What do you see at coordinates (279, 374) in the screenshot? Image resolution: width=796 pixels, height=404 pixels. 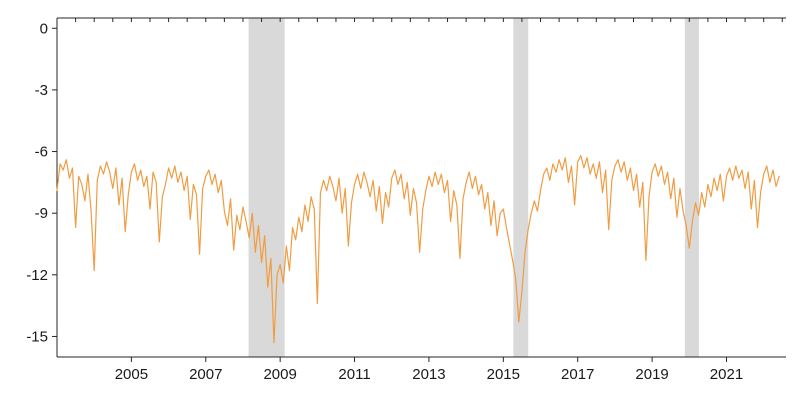 I see `x-tick-label: 2009` at bounding box center [279, 374].